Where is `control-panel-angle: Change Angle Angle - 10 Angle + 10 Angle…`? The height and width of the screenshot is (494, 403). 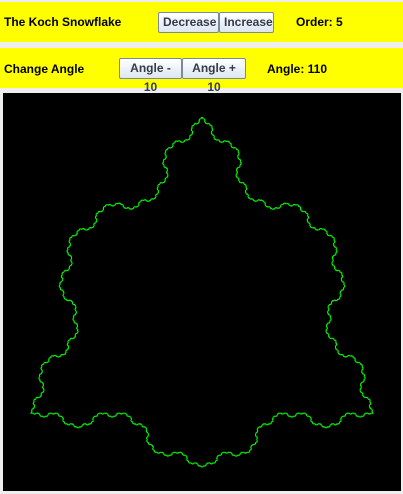 control-panel-angle: Change Angle Angle - 10 Angle + 10 Angle… is located at coordinates (201, 71).